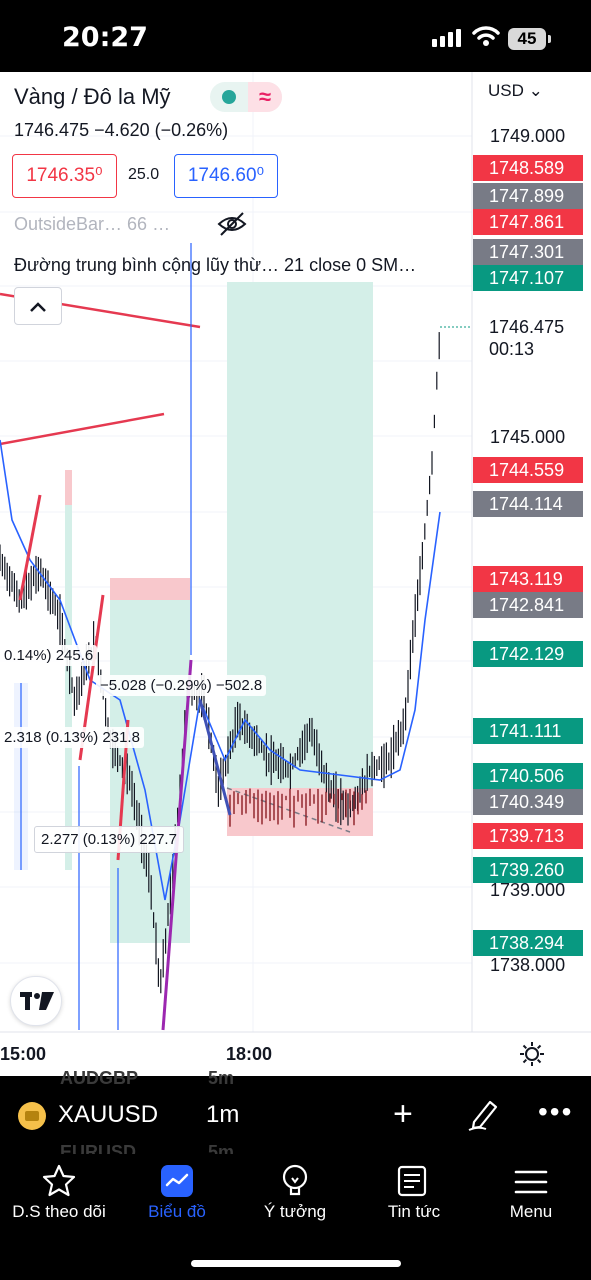  I want to click on price-tag: 1742.129, so click(528, 654).